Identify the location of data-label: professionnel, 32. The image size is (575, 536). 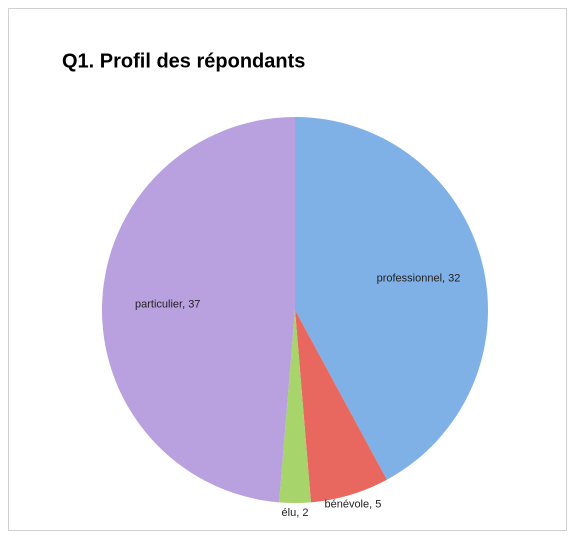
(419, 279).